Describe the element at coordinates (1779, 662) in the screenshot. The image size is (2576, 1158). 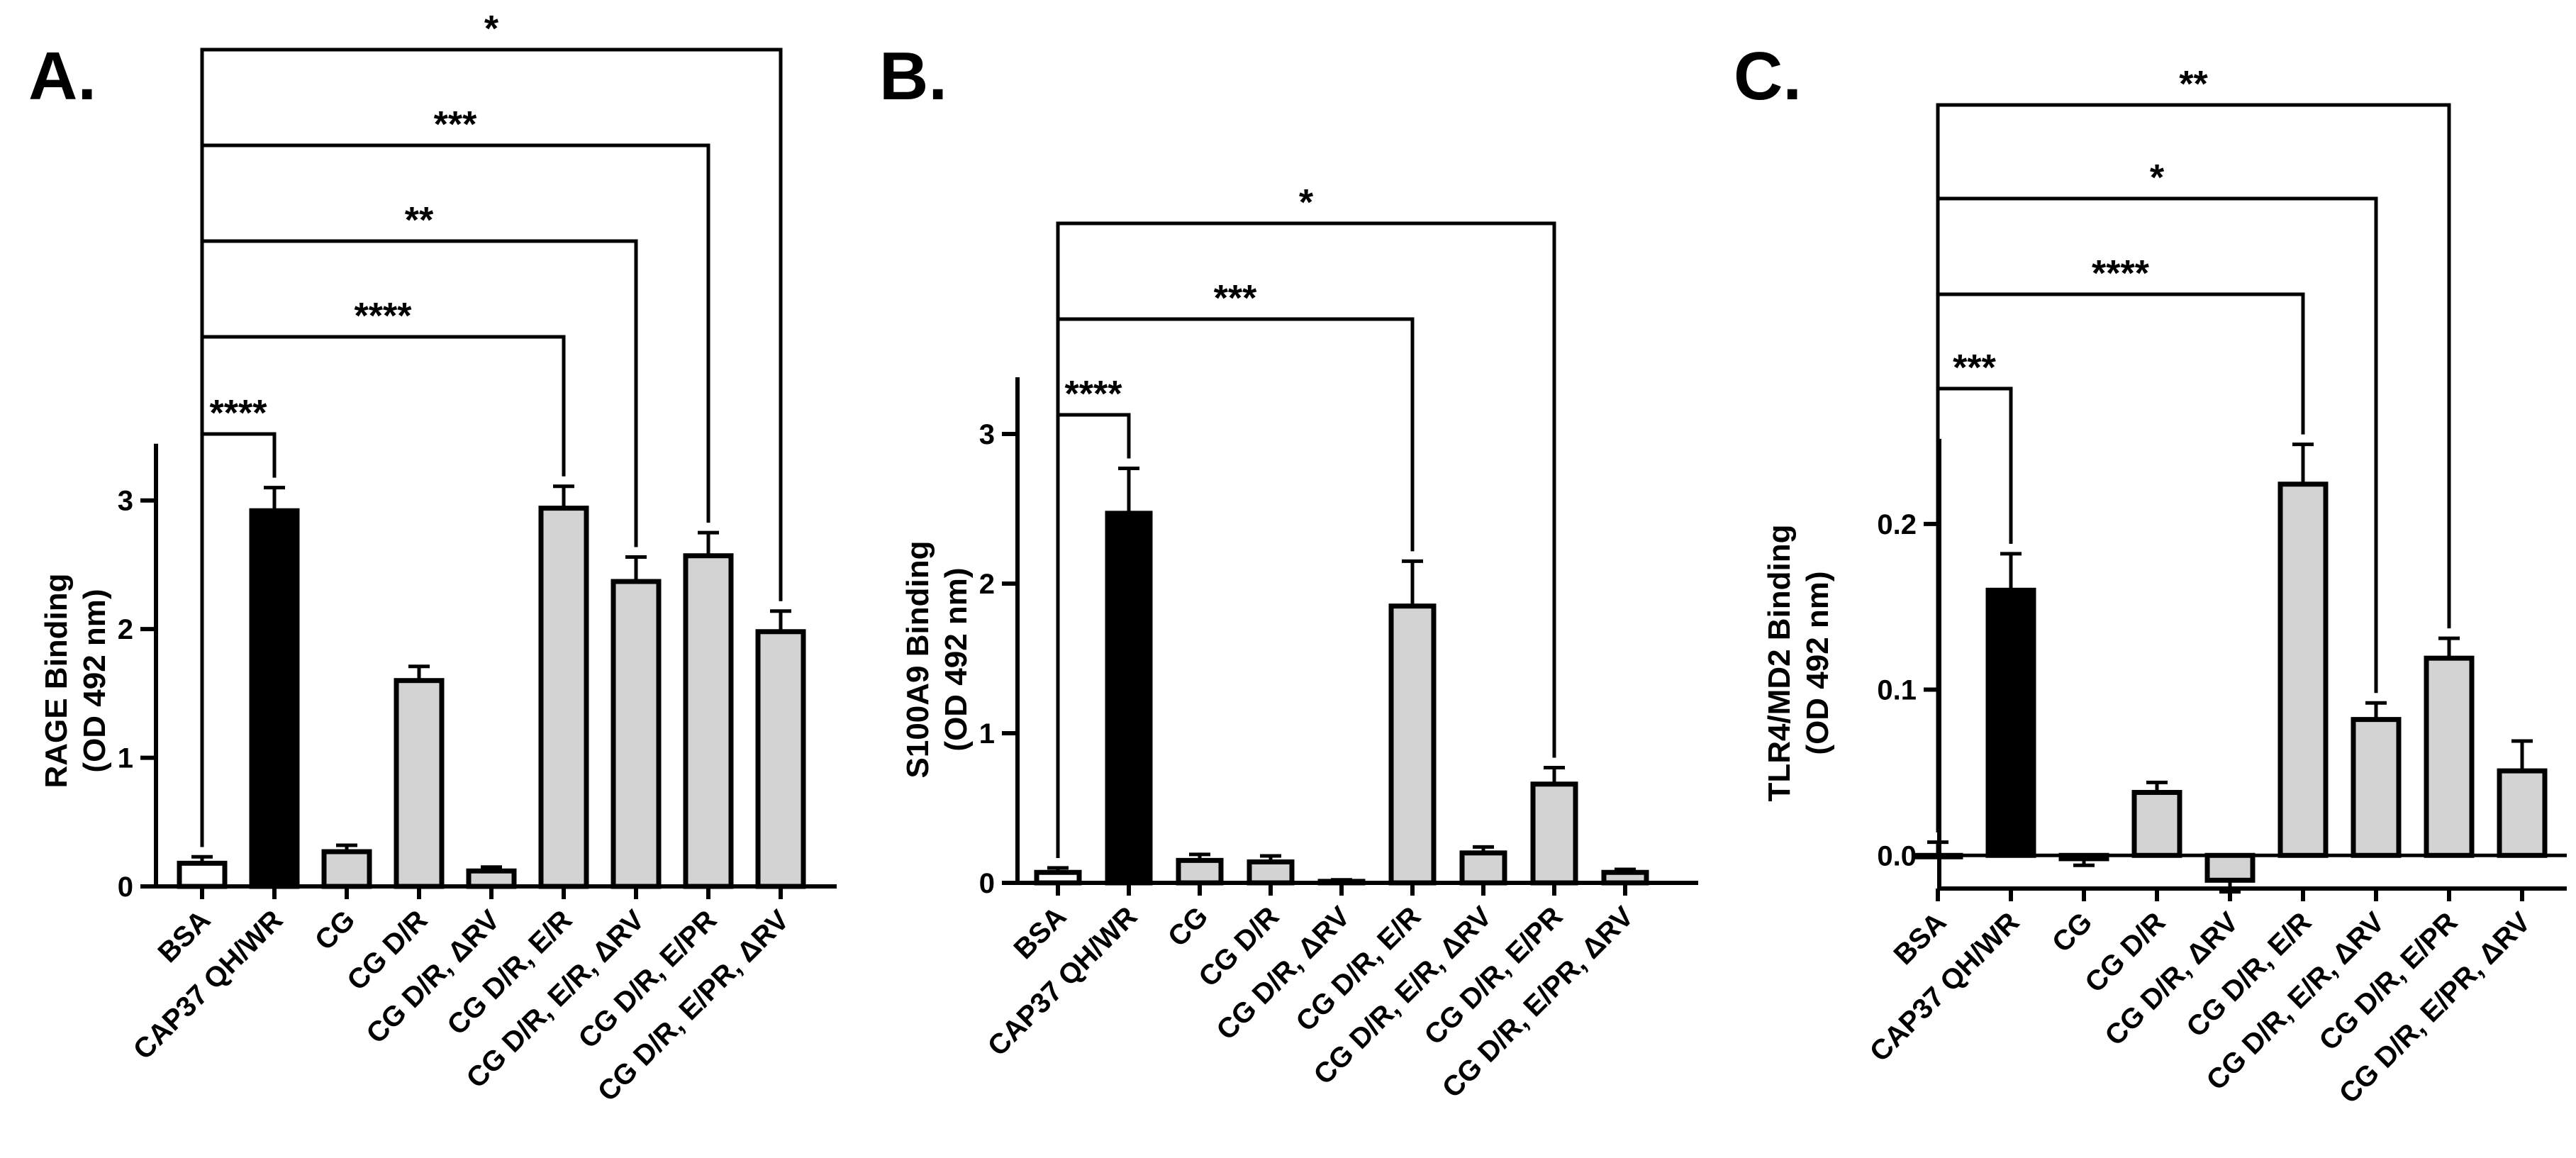
I see `y-axis-title-line1: TLR4/MD2 Binding` at that location.